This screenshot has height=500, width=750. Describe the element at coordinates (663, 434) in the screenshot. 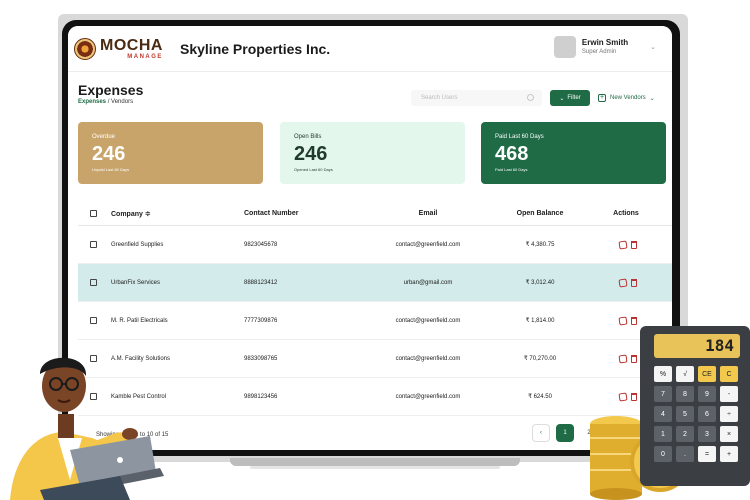

I see `calc-key: 1` at that location.